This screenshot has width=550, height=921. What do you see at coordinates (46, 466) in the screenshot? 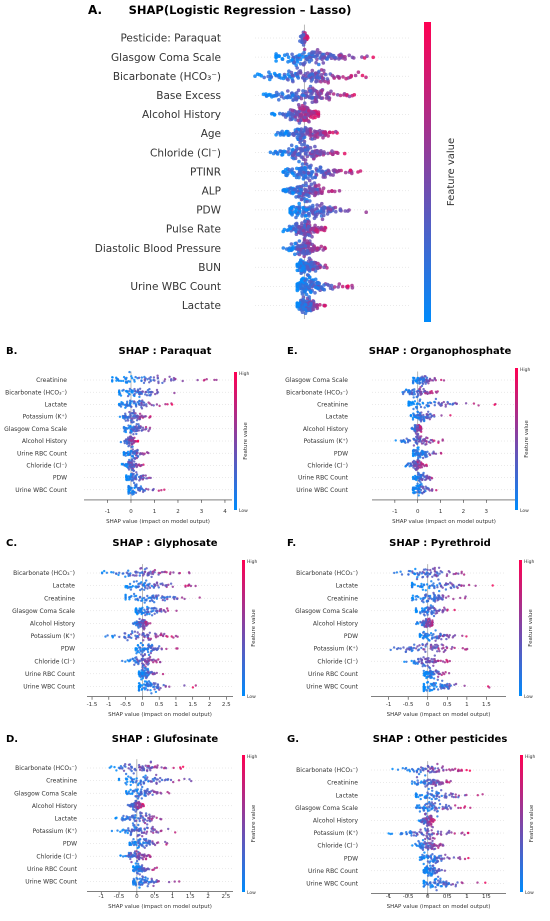
I see `feature-label: Chloride (Cl⁻)` at bounding box center [46, 466].